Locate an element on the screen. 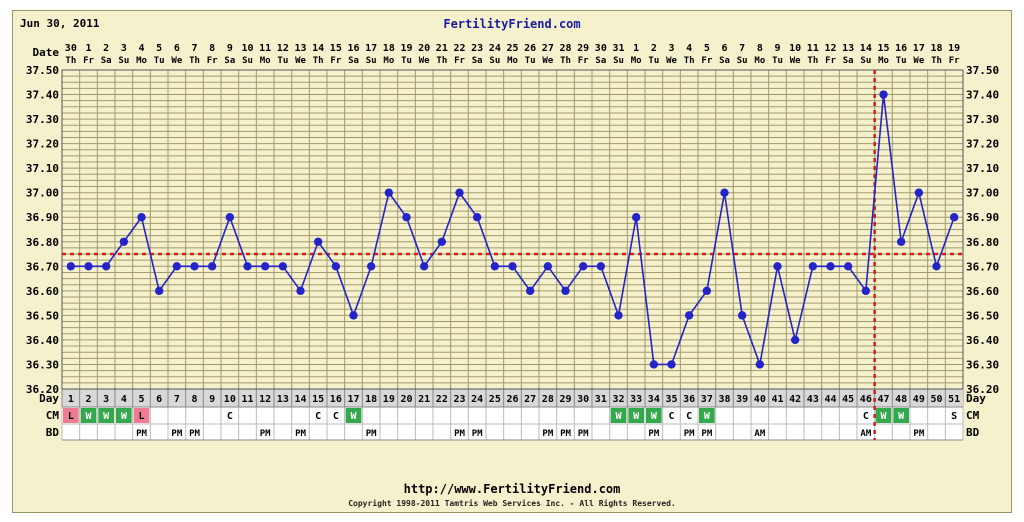 Image resolution: width=1024 pixels, height=522 pixels. day-number: 32 is located at coordinates (618, 399).